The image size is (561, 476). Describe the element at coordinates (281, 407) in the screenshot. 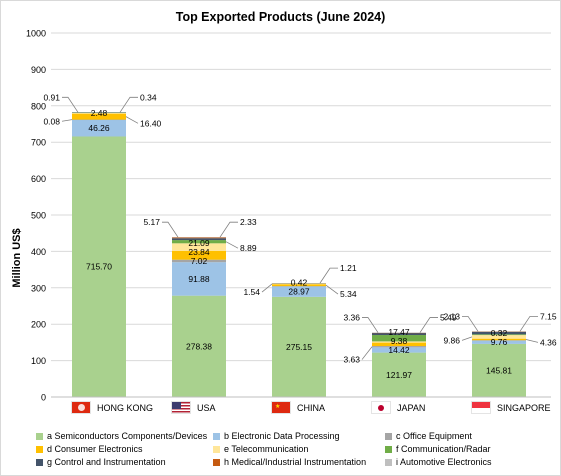

I see `china-flag-icon: ★` at that location.